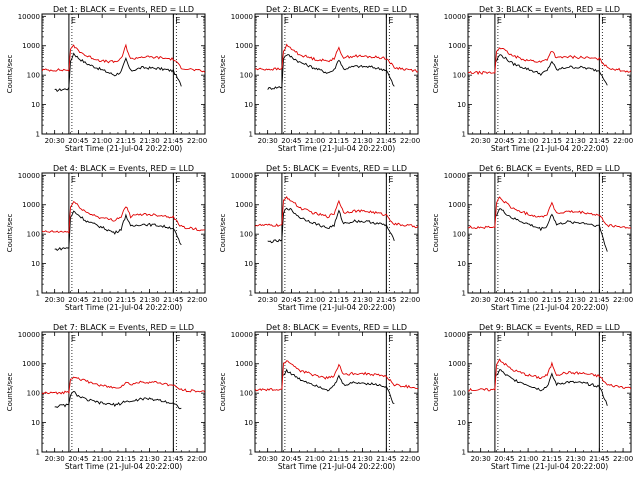 Image resolution: width=640 pixels, height=480 pixels. What do you see at coordinates (549, 327) in the screenshot?
I see `panel-title: Det 9: BLACK = Events, RED = LLD` at bounding box center [549, 327].